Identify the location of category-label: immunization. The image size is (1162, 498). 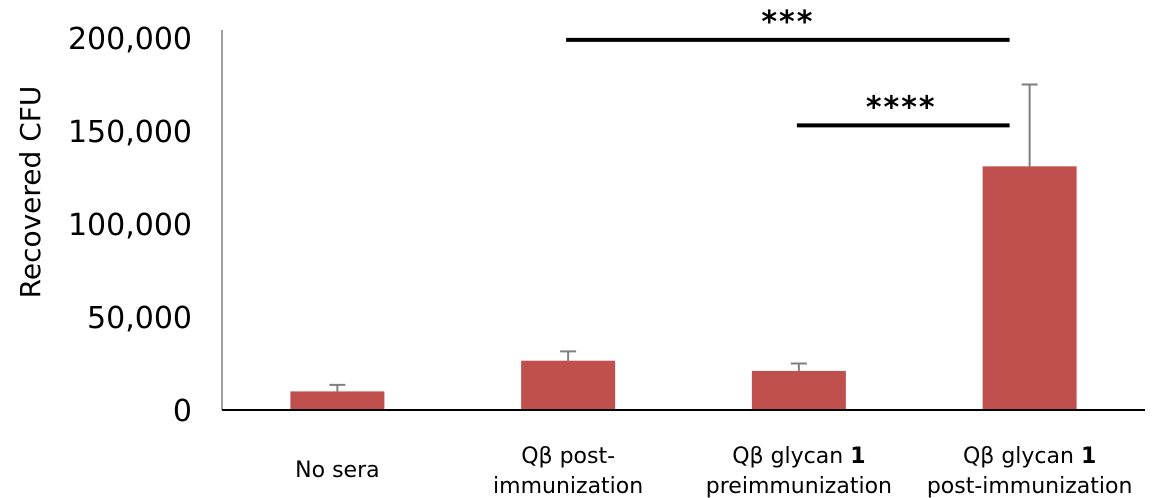
(568, 486).